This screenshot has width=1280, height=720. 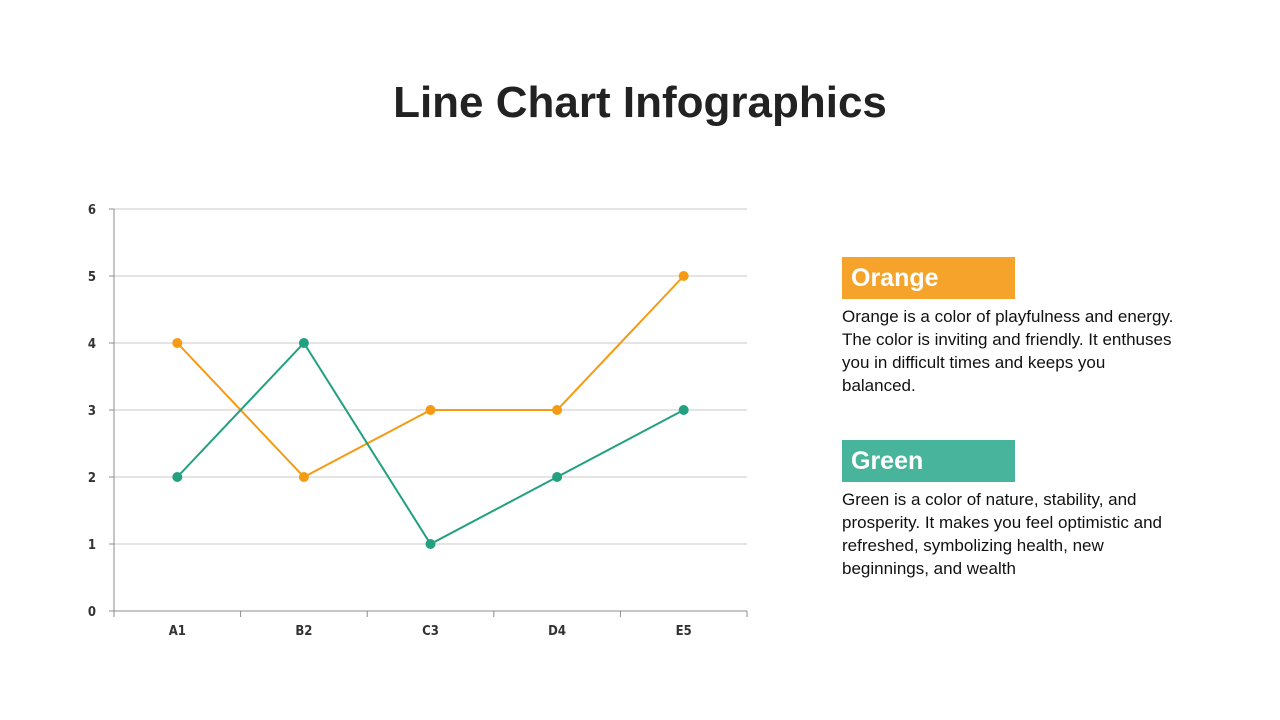 What do you see at coordinates (177, 631) in the screenshot?
I see `x-tick-label: A1` at bounding box center [177, 631].